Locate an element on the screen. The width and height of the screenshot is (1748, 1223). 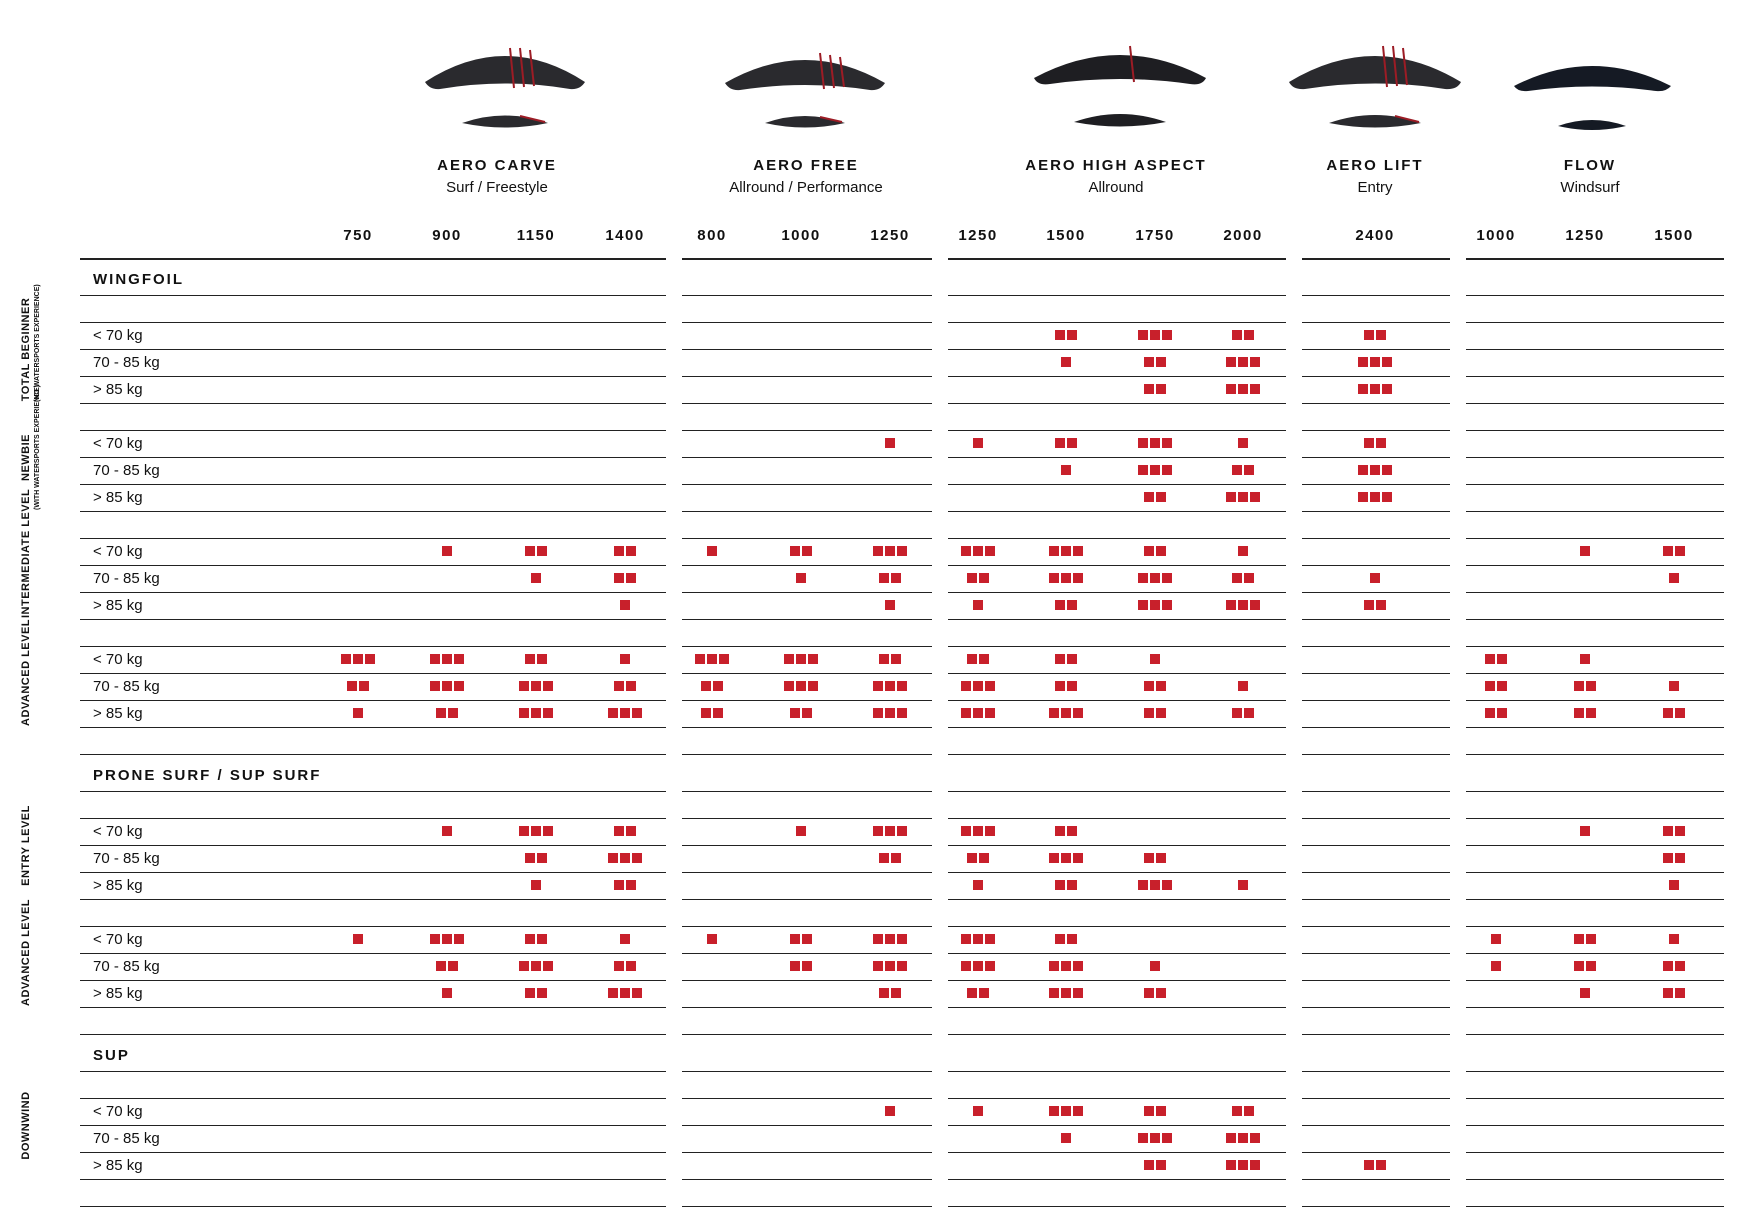
family-name: FLOW is located at coordinates (1590, 165).